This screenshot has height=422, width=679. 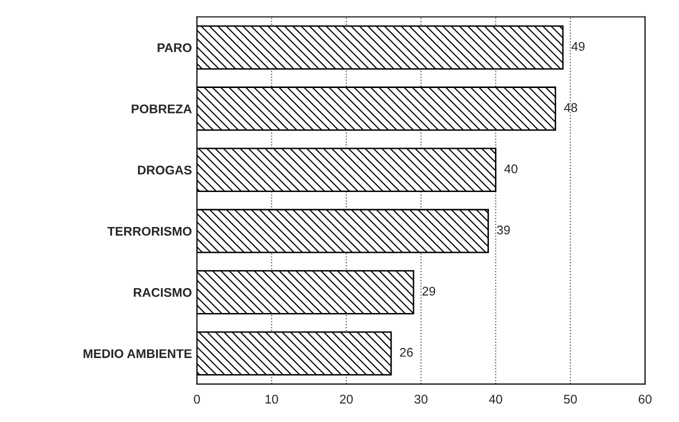 I want to click on y-tick-label: MEDIO AMBIENTE, so click(x=138, y=353).